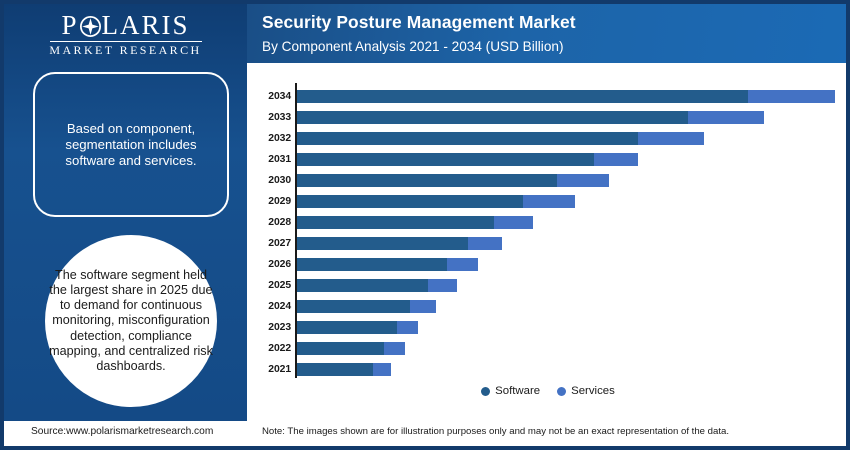  I want to click on y-axis-tick-label: 2028, so click(279, 222).